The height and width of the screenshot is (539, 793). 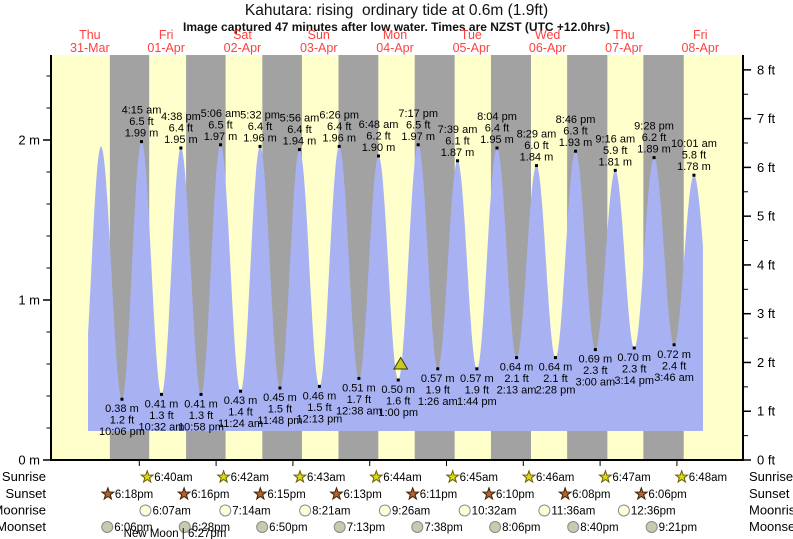 I want to click on moonrise-time: 6:07am, so click(x=171, y=512).